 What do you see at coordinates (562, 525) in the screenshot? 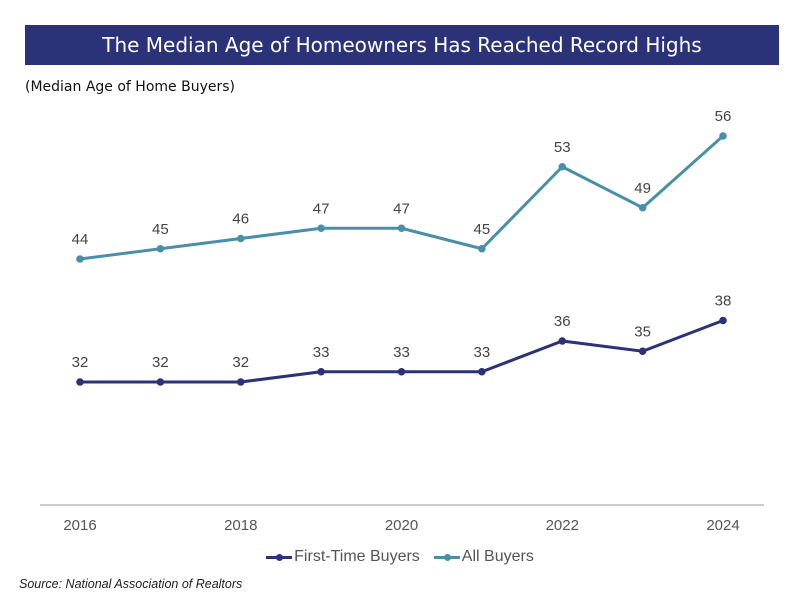
I see `x-tick-label: 2022` at bounding box center [562, 525].